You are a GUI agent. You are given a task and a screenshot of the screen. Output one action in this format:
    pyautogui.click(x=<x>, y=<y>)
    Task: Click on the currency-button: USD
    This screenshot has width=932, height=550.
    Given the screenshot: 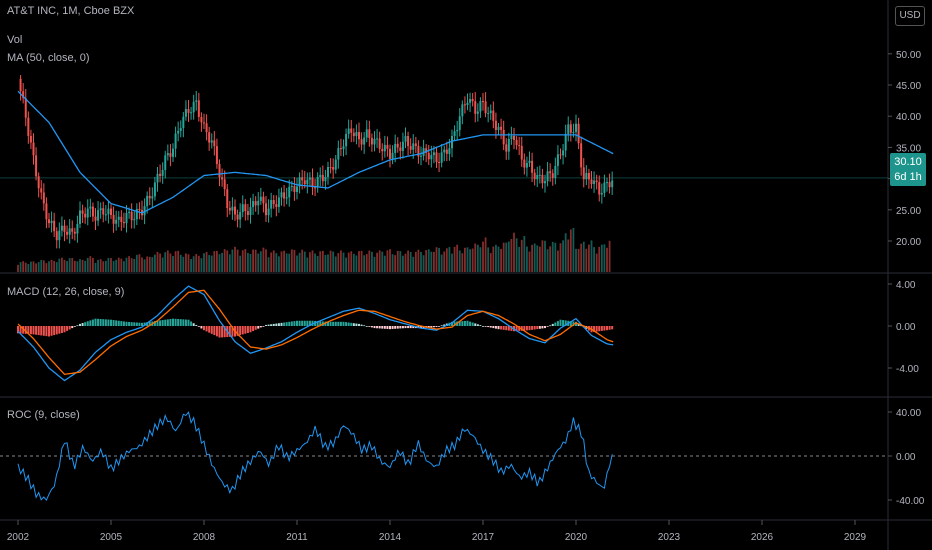 What is the action you would take?
    pyautogui.click(x=910, y=16)
    